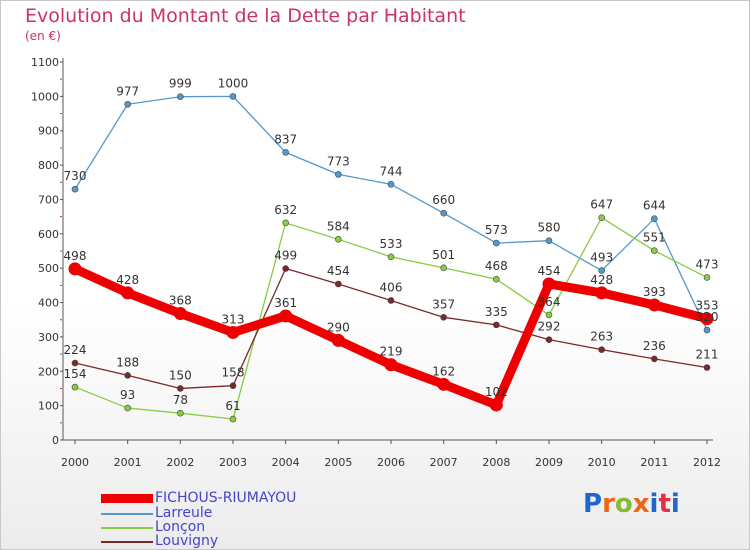  I want to click on chart-unit-subtitle: (en €), so click(43, 36).